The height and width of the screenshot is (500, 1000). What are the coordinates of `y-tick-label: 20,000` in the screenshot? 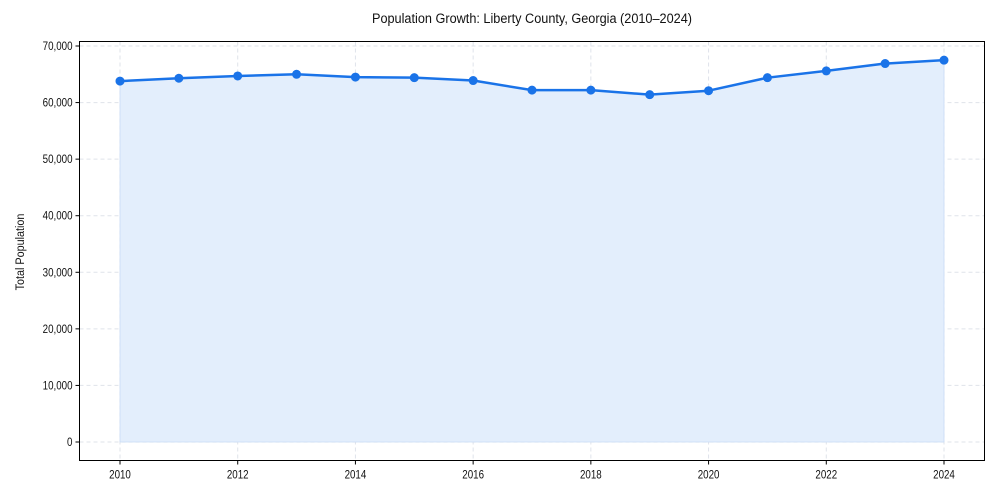 It's located at (58, 329).